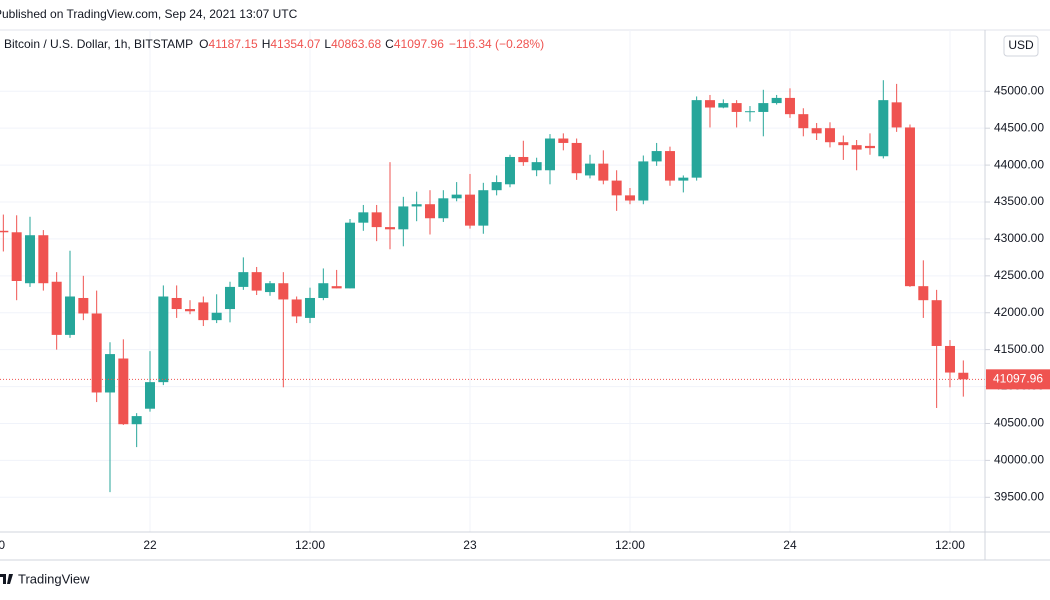 This screenshot has height=600, width=1050. What do you see at coordinates (327, 44) in the screenshot?
I see `ohlc-letter: L` at bounding box center [327, 44].